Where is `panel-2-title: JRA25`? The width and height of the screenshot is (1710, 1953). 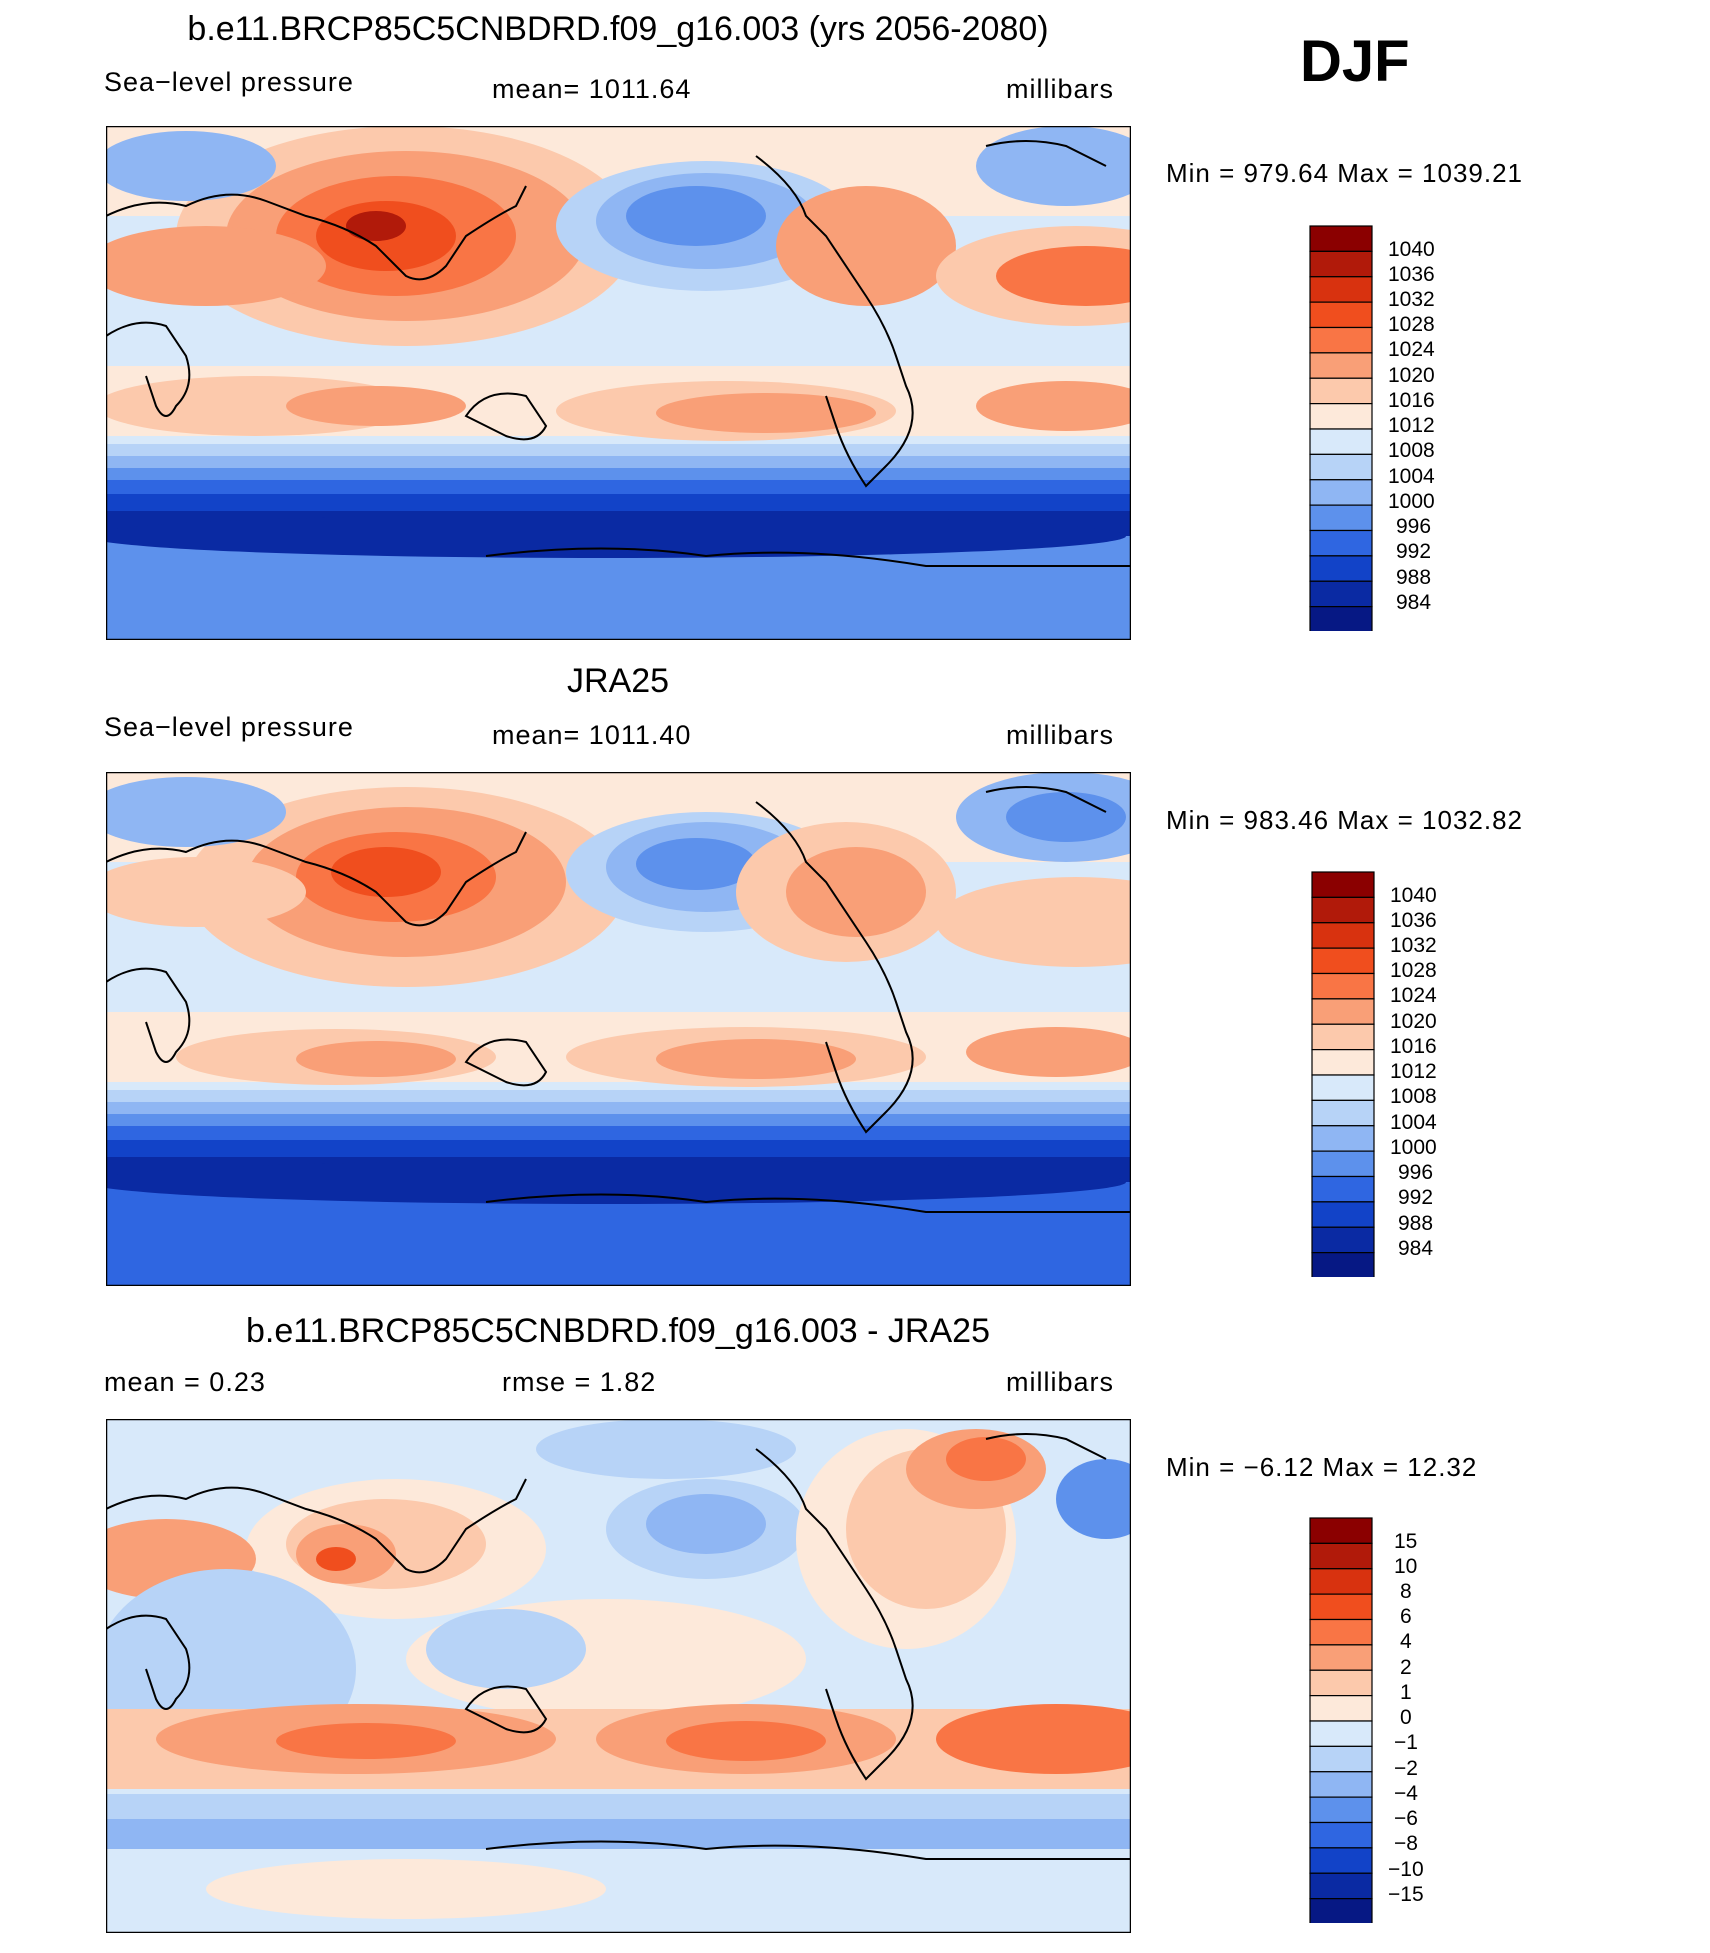 panel-2-title: JRA25 is located at coordinates (618, 681).